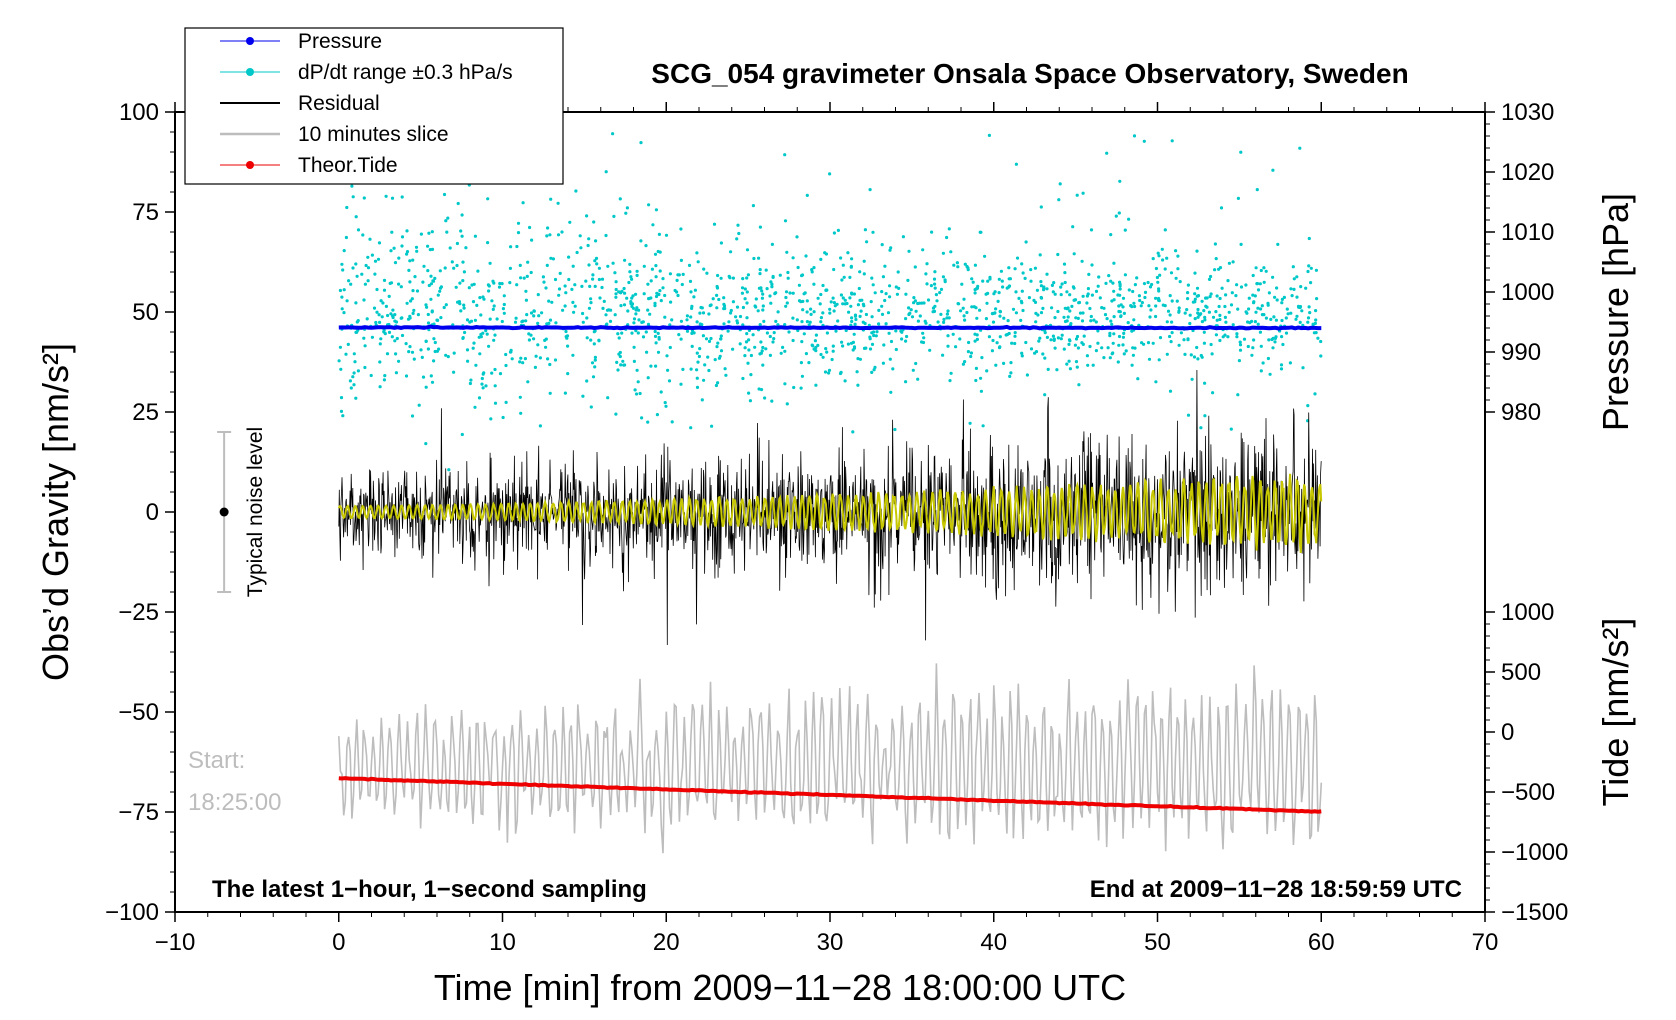 The height and width of the screenshot is (1020, 1676). Describe the element at coordinates (1507, 732) in the screenshot. I see `tide-tick-label: 0` at that location.